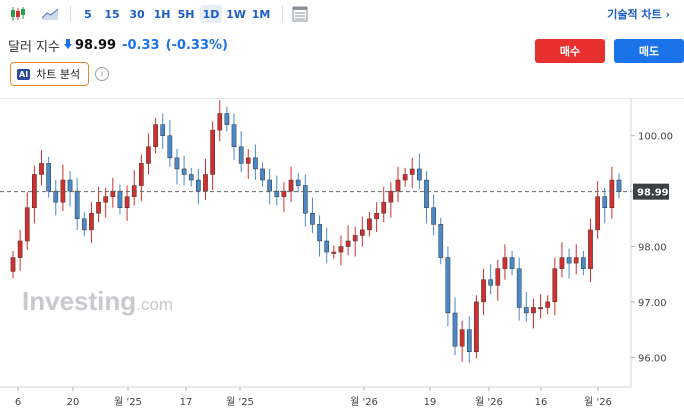 This screenshot has height=418, width=684. I want to click on last-price: 98.99, so click(95, 45).